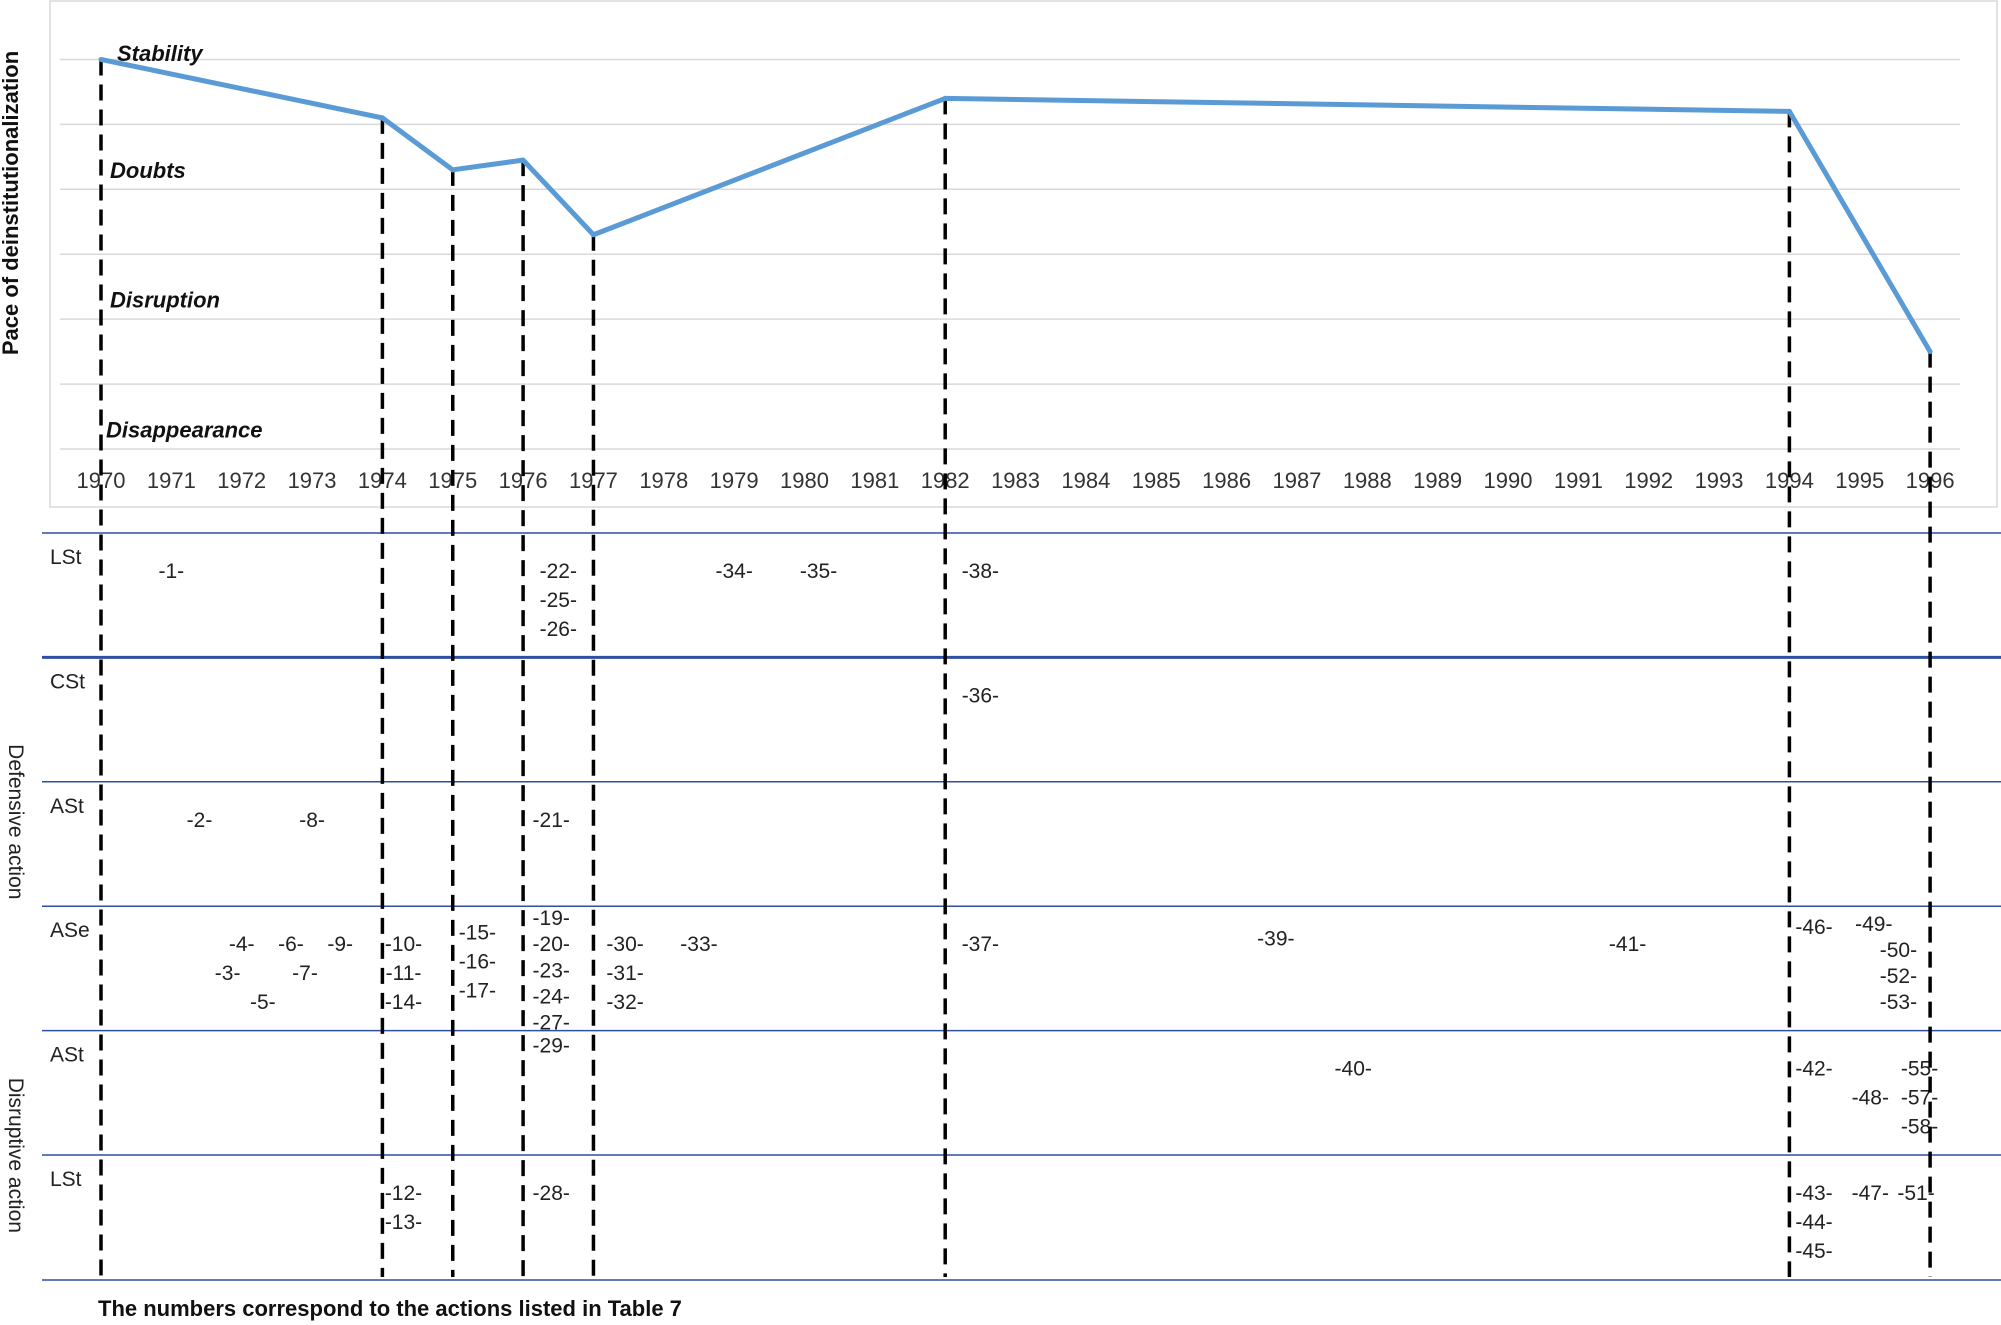  Describe the element at coordinates (403, 944) in the screenshot. I see `action-number: -10-` at that location.